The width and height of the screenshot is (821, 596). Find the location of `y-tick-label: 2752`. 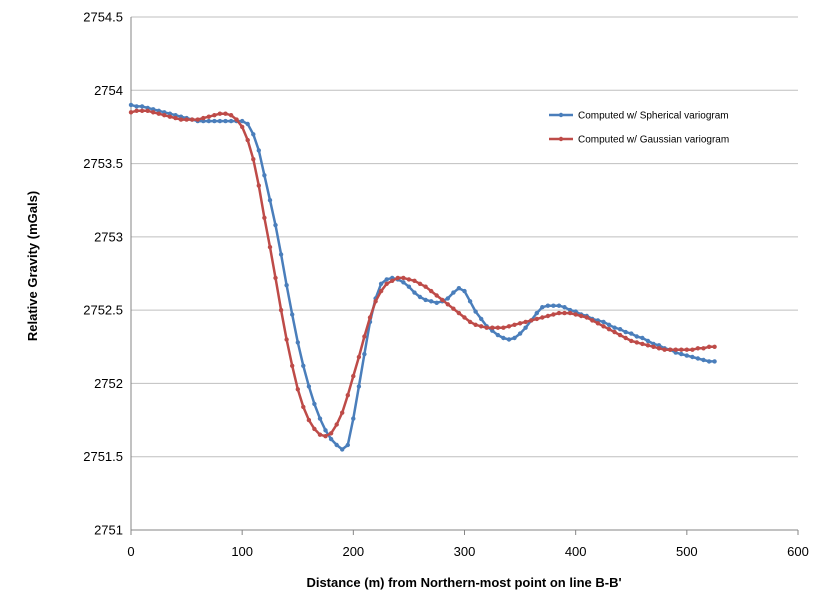

y-tick-label: 2752 is located at coordinates (108, 383).